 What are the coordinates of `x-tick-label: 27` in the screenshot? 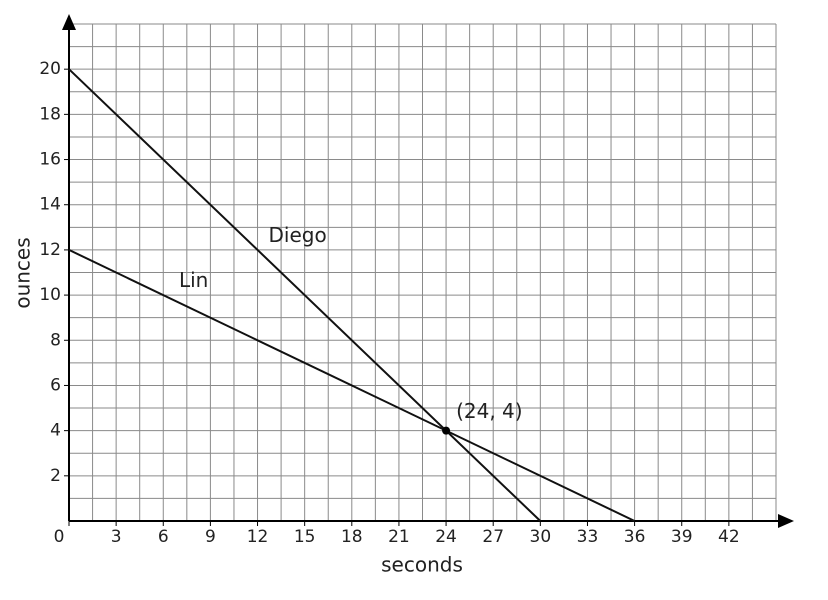 It's located at (493, 537).